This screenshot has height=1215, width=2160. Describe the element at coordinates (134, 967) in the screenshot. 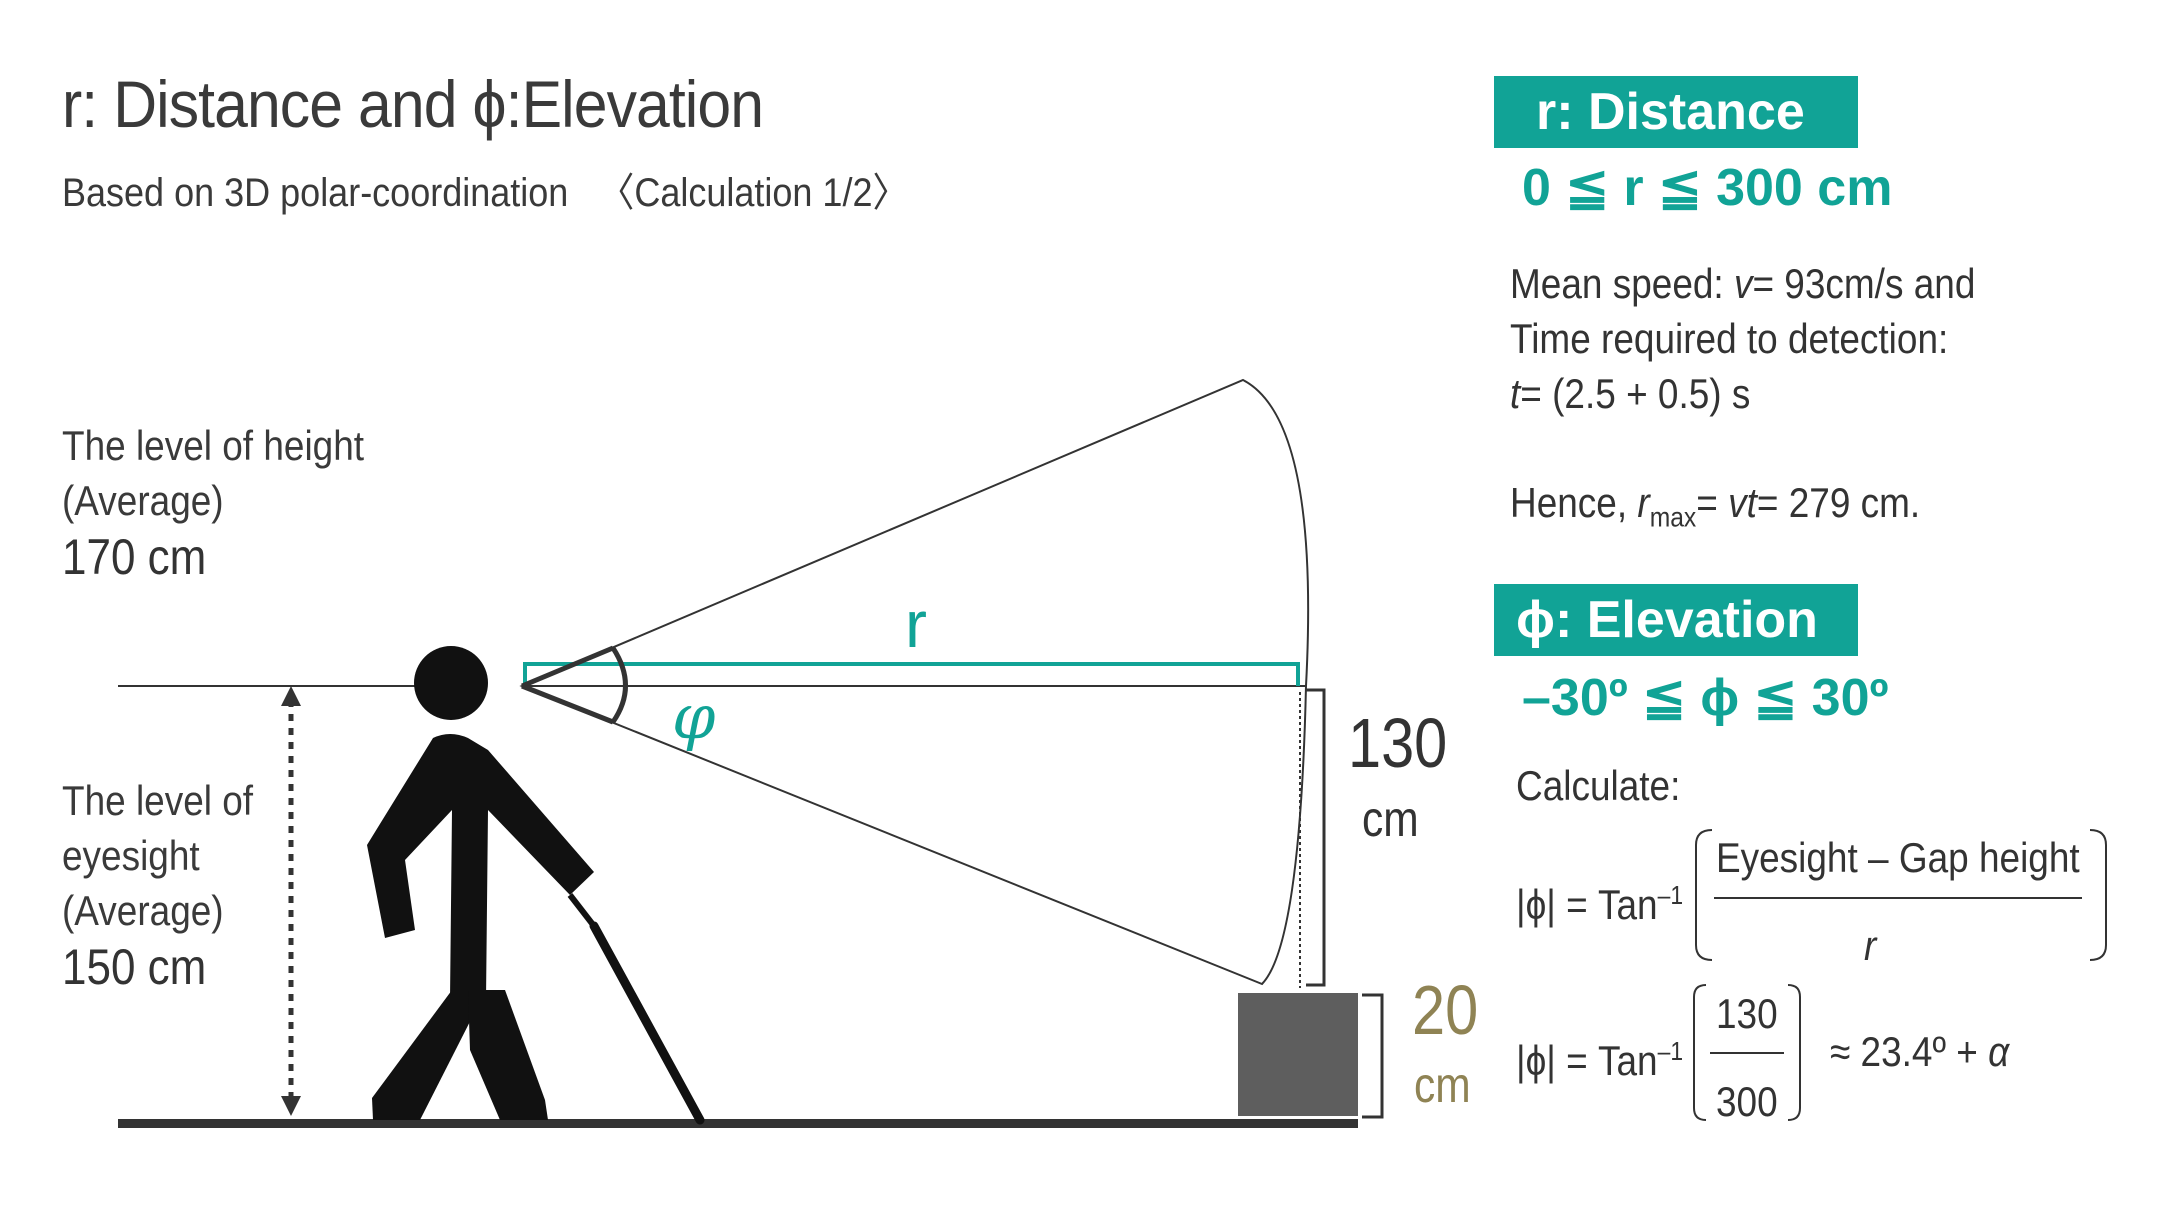

I see `eyesight-value: 150 cm` at that location.